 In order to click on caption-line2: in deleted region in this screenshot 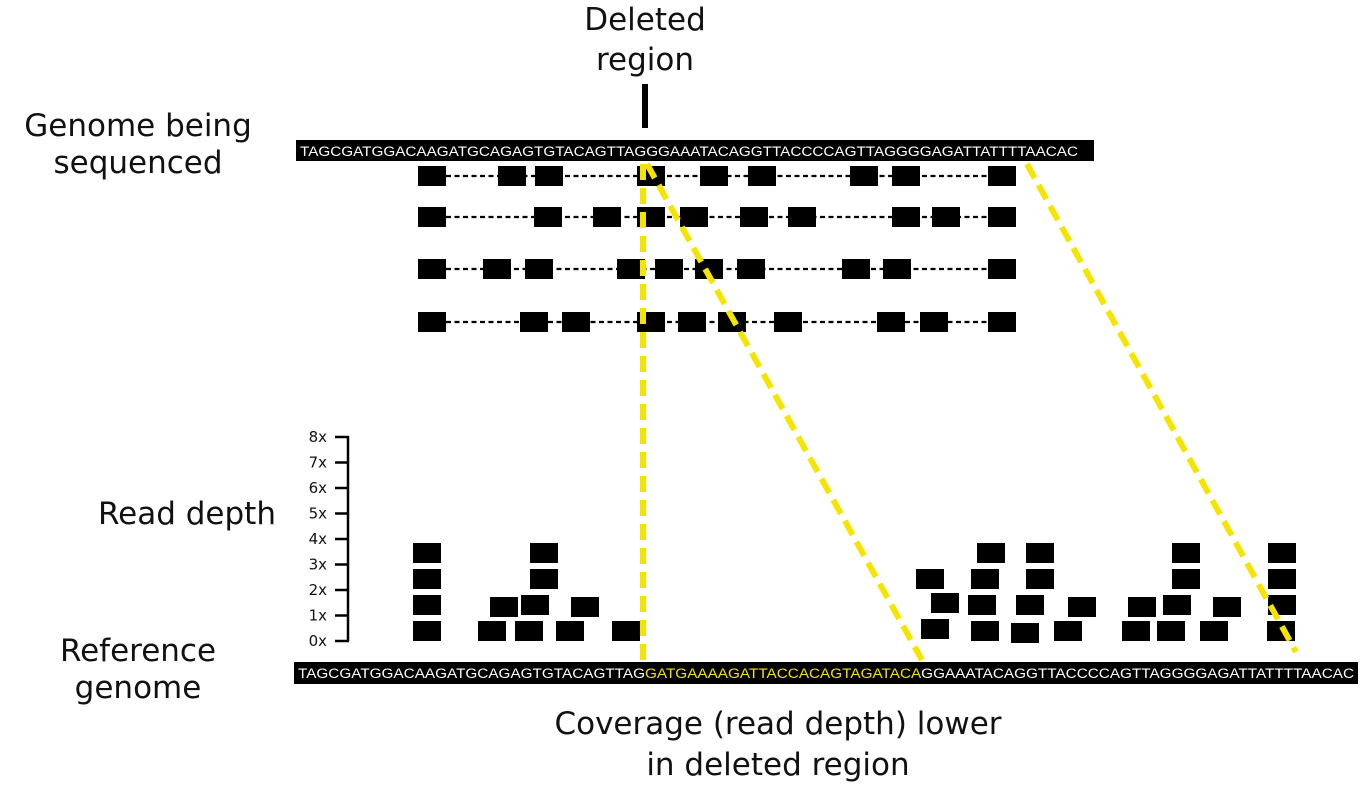, I will do `click(777, 765)`.